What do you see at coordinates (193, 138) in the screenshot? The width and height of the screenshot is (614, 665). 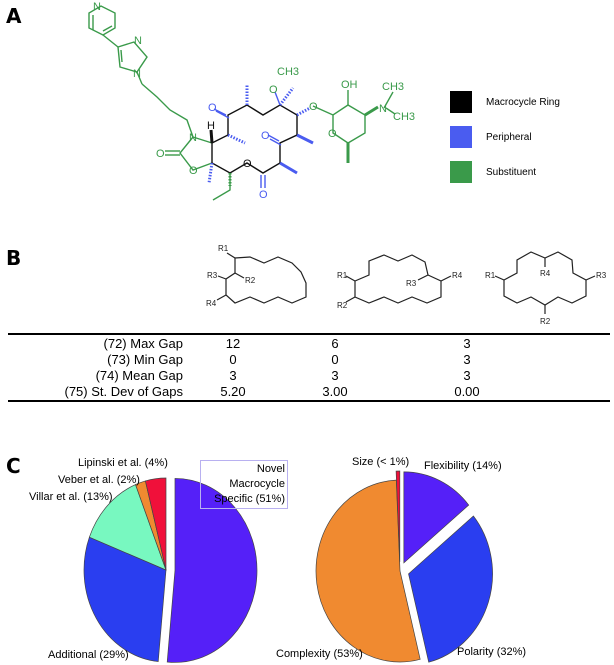 I see `carbamate-n: N` at bounding box center [193, 138].